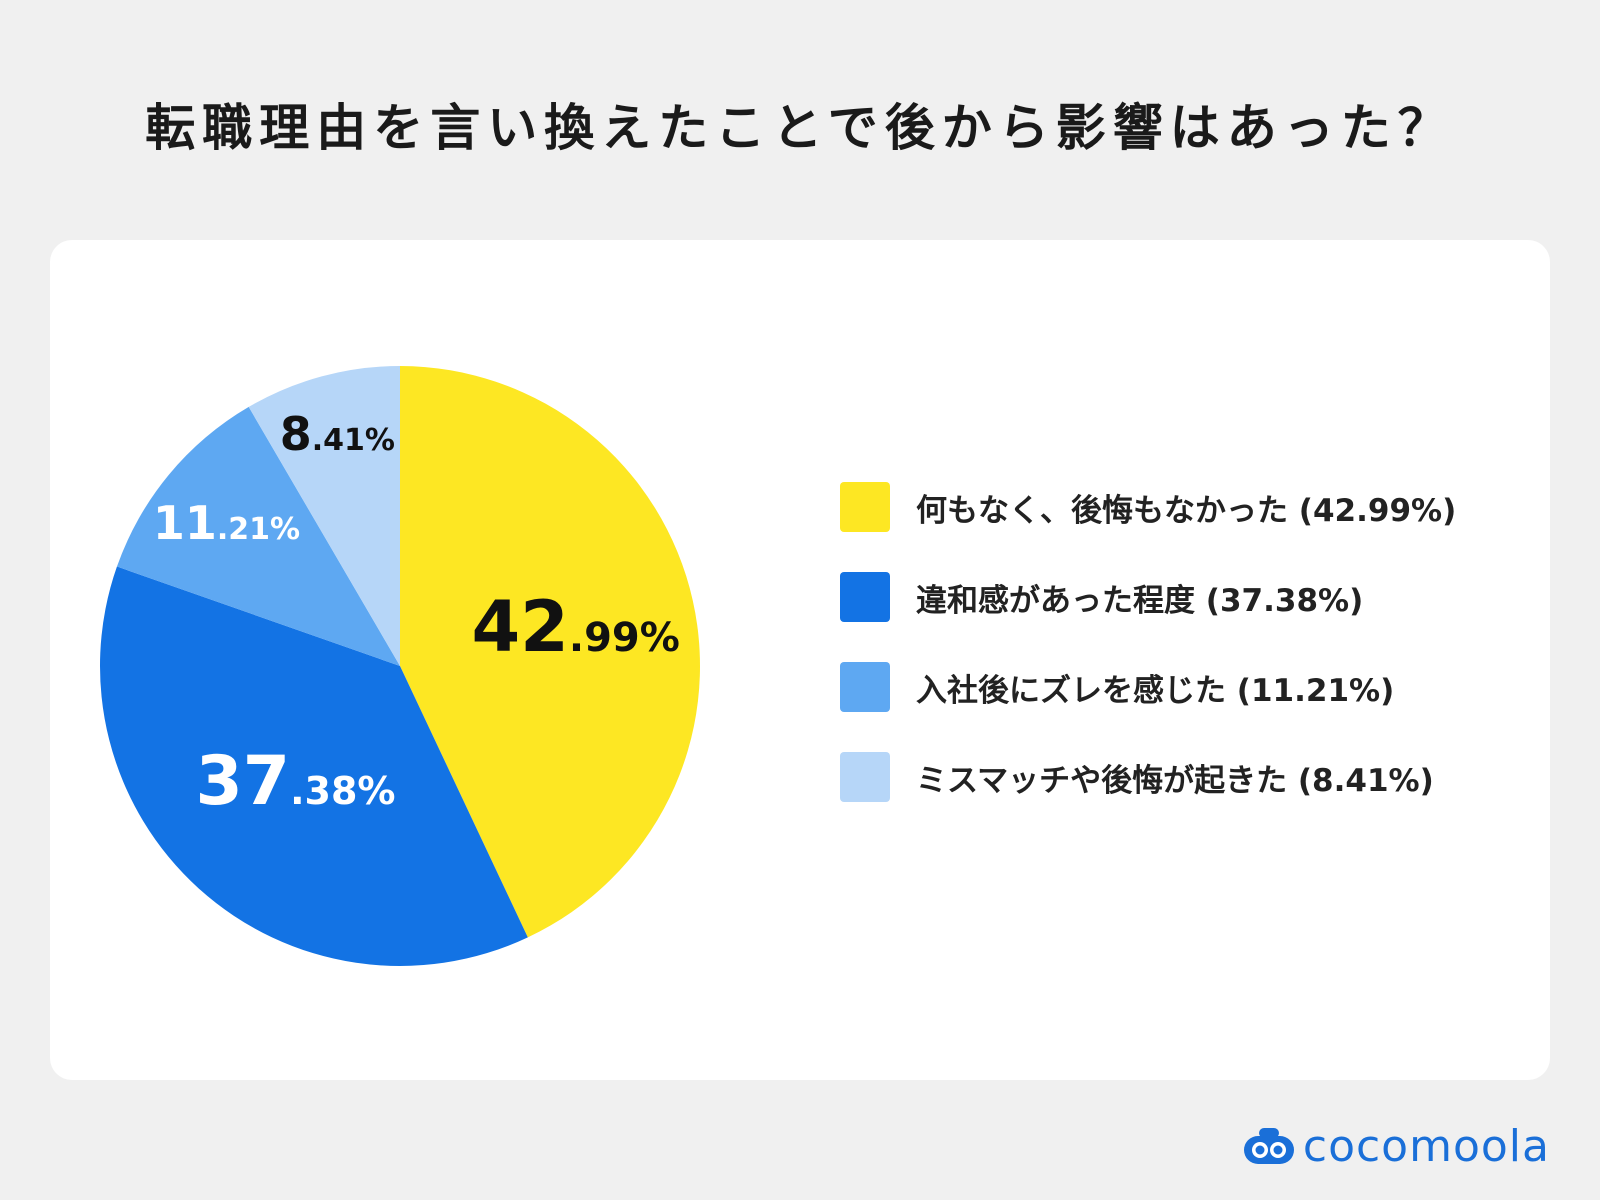 Image resolution: width=1600 pixels, height=1200 pixels. What do you see at coordinates (624, 637) in the screenshot?
I see `slice-value-decimal: .99%` at bounding box center [624, 637].